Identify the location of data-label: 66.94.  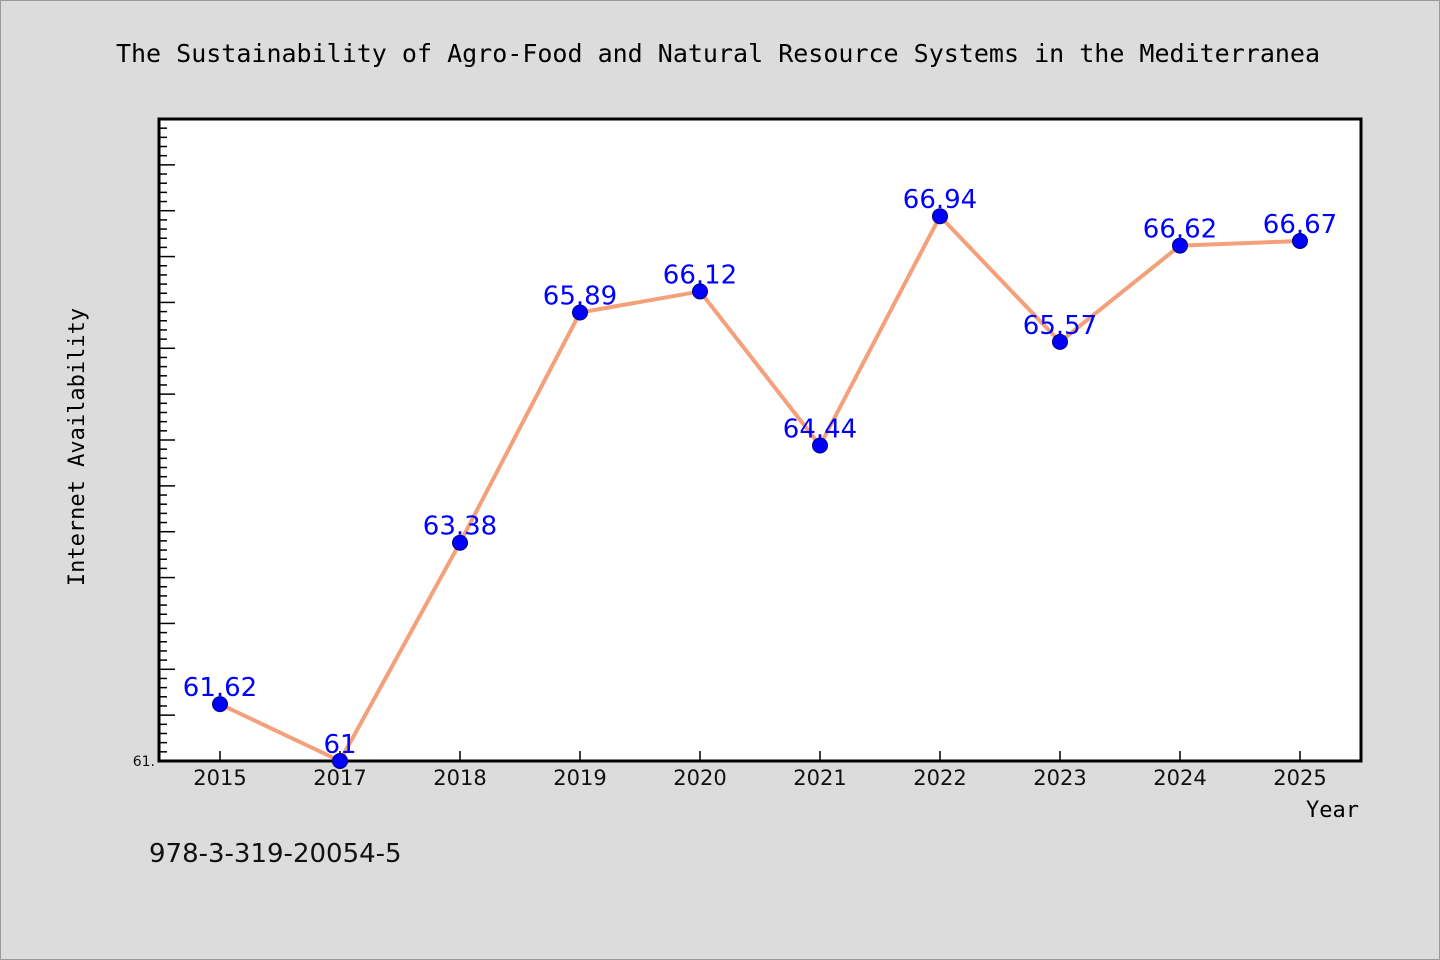
(940, 200).